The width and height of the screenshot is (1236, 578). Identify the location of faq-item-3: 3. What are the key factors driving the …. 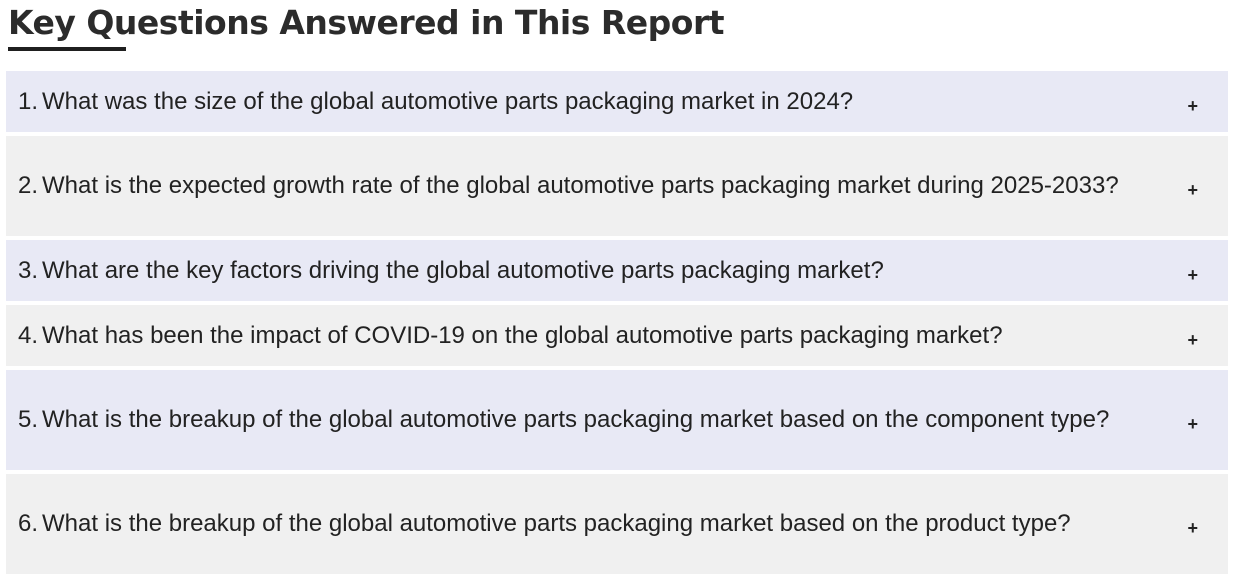
(617, 270).